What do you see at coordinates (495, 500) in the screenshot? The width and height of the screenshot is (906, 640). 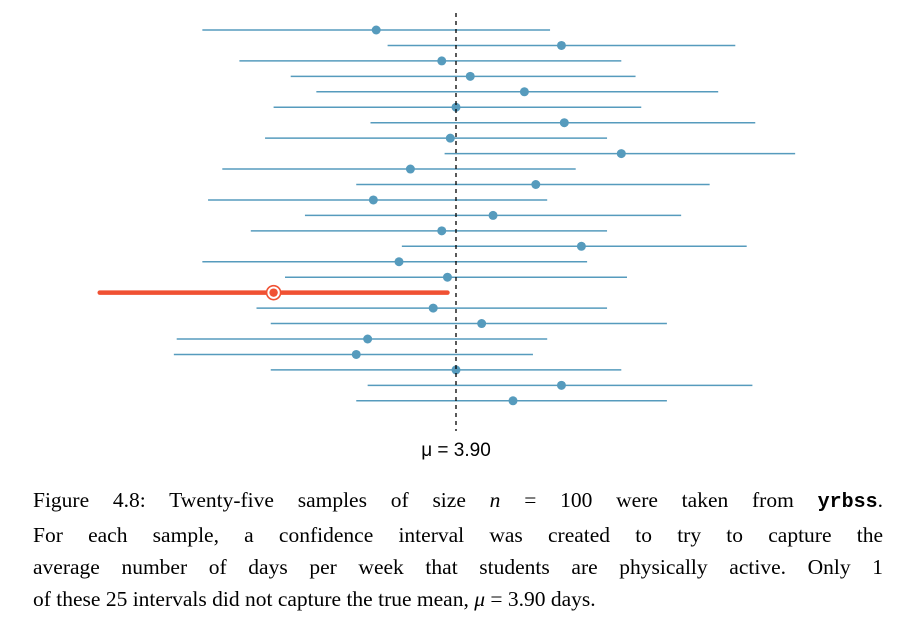 I see `caption-math-symbol: n` at bounding box center [495, 500].